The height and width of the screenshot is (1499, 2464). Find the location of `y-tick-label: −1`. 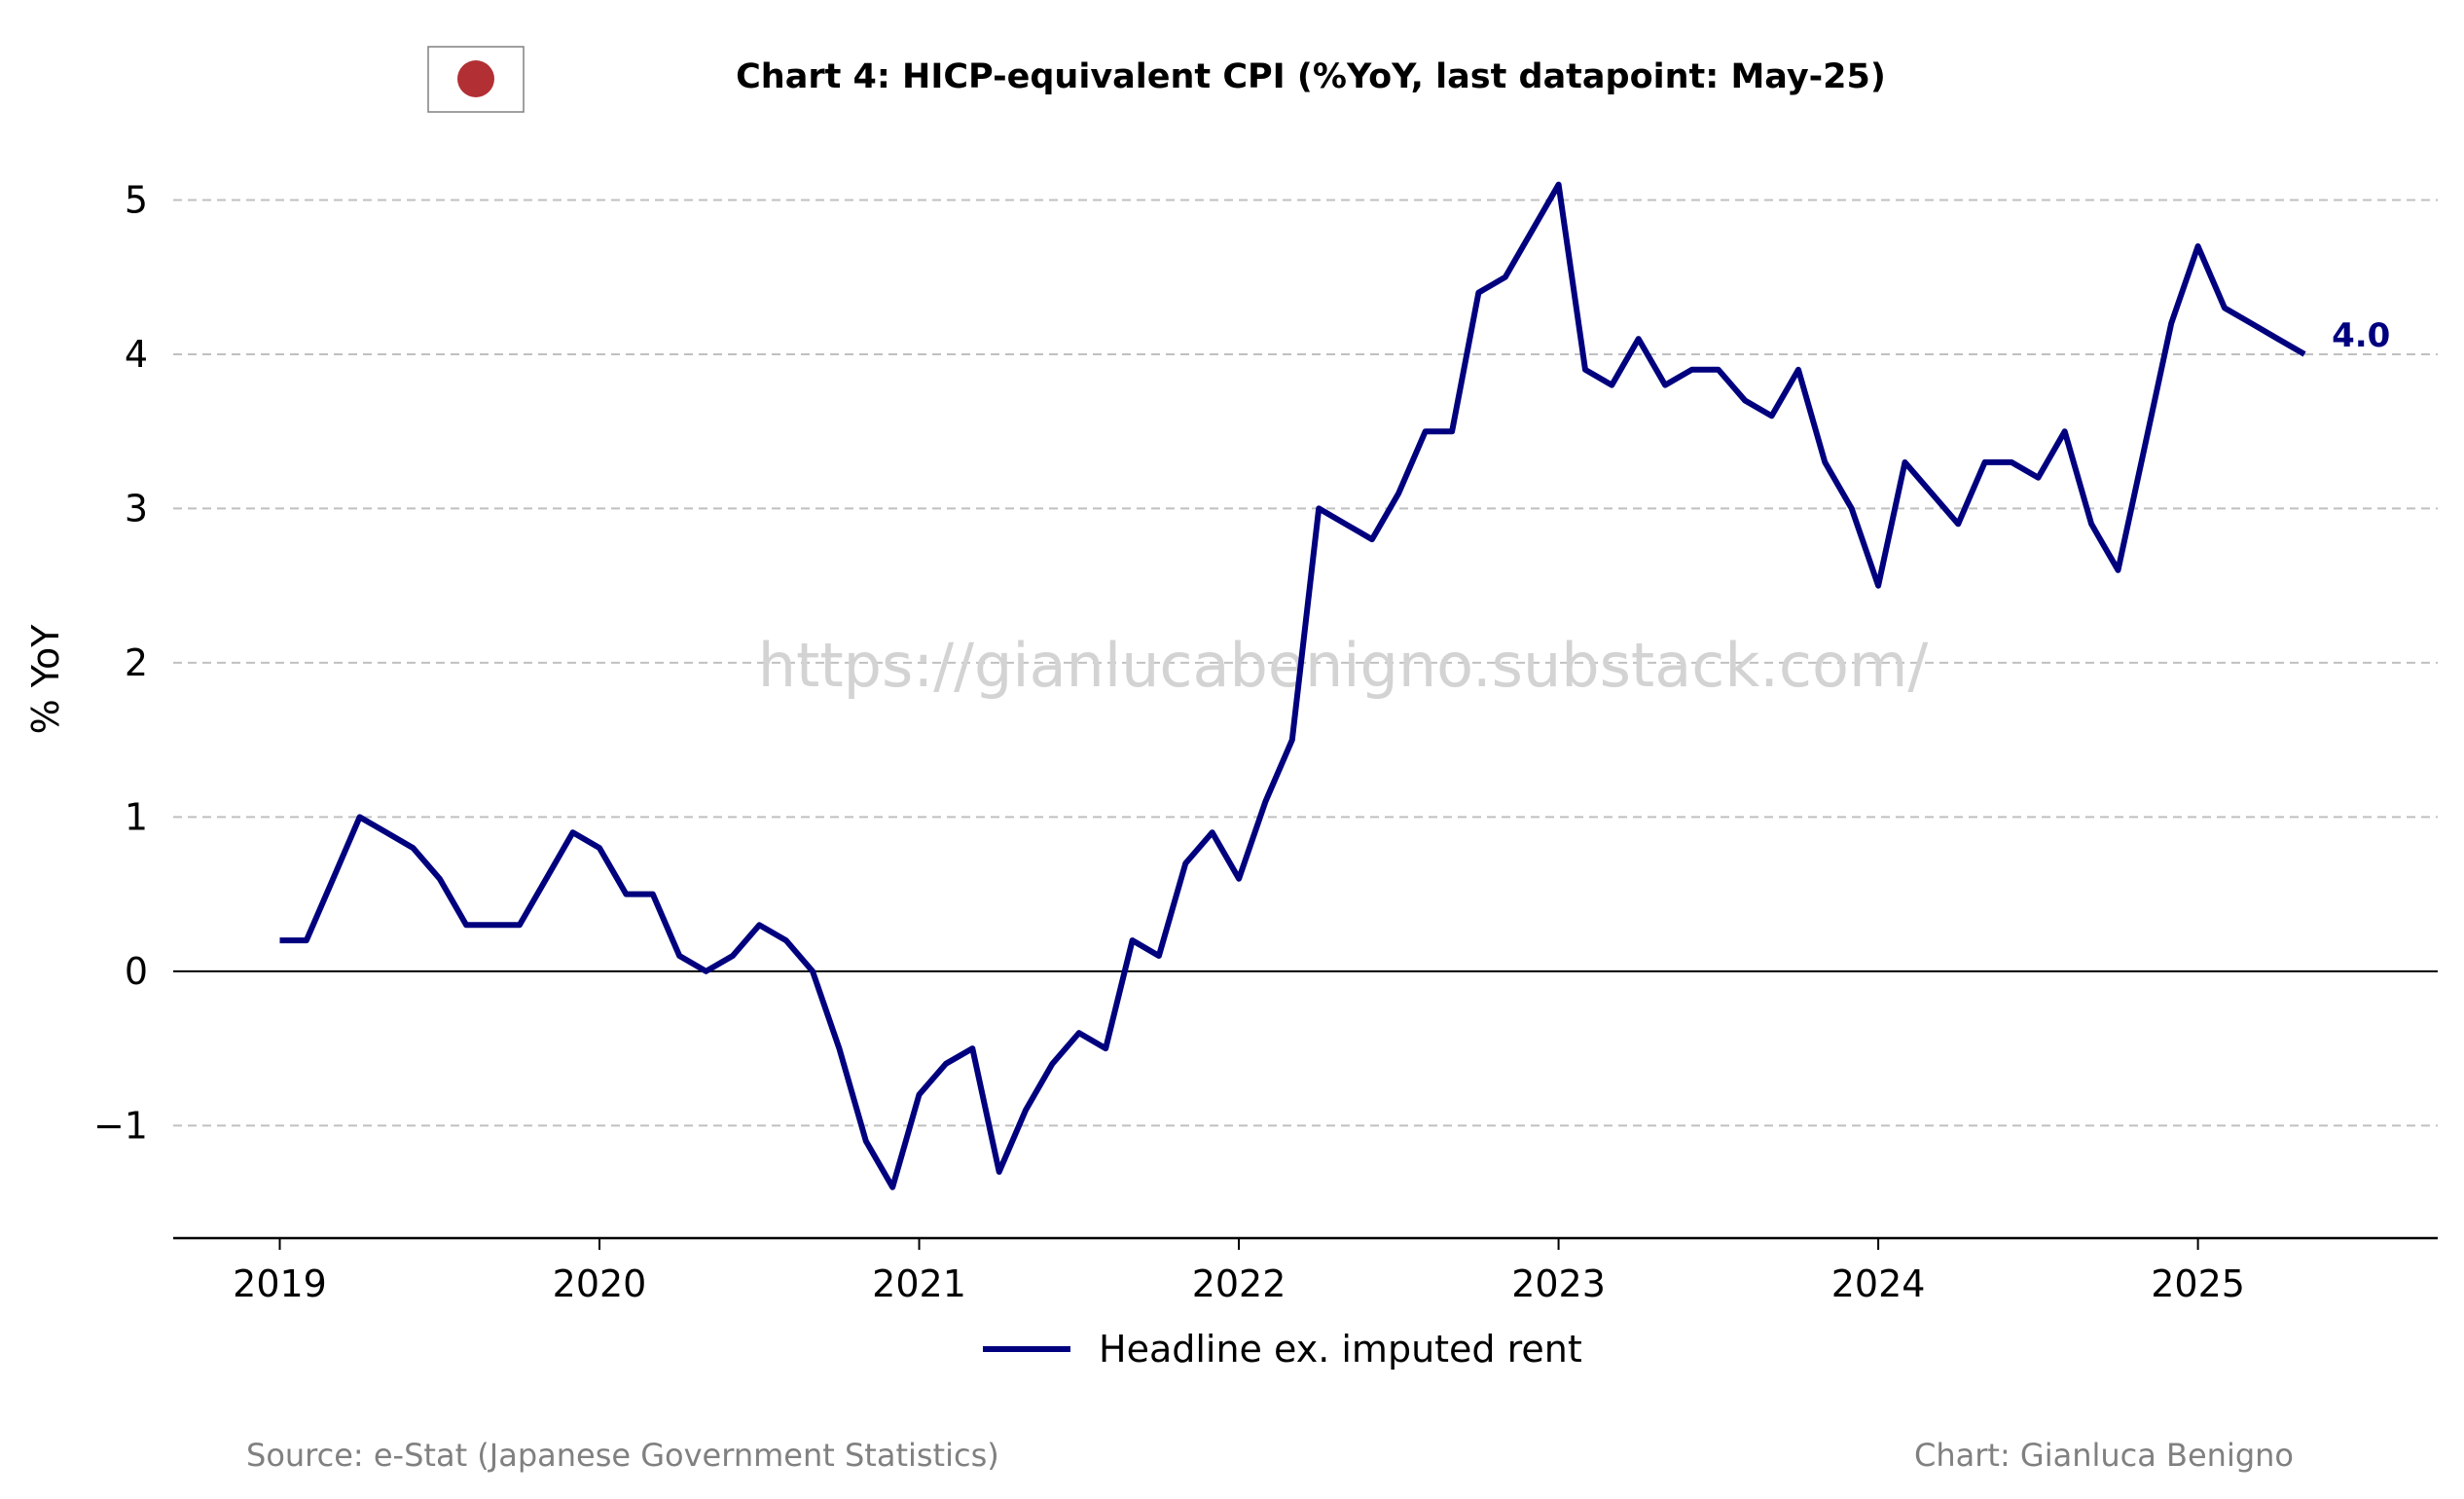

y-tick-label: −1 is located at coordinates (120, 1125).